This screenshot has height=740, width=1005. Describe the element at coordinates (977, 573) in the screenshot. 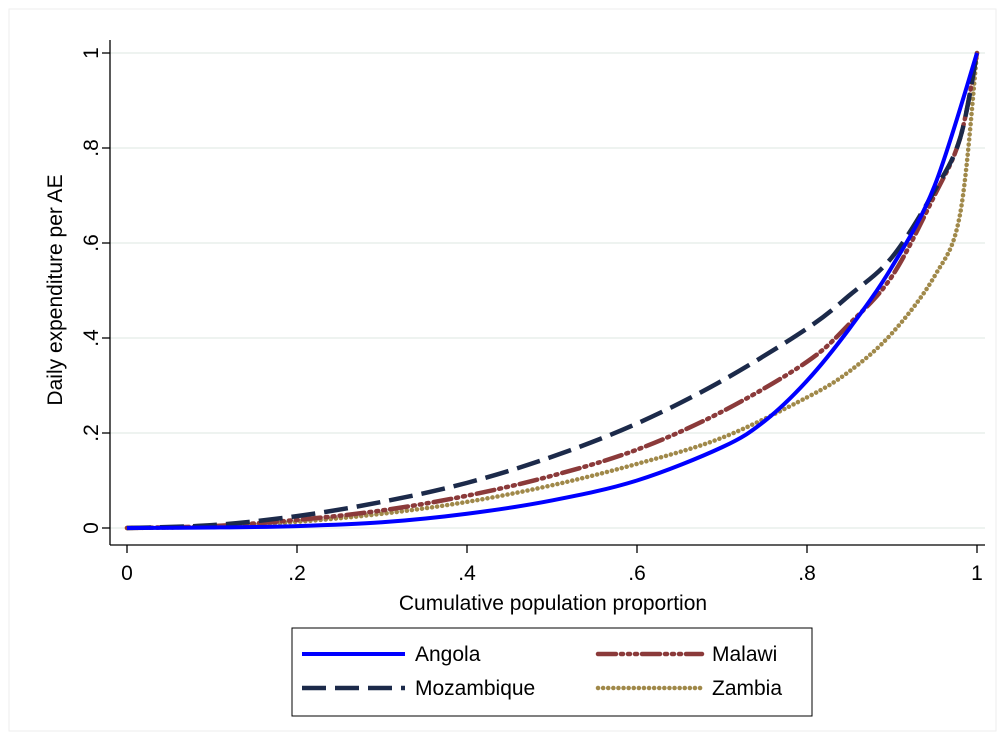

I see `x-tick-label-5: 1` at that location.